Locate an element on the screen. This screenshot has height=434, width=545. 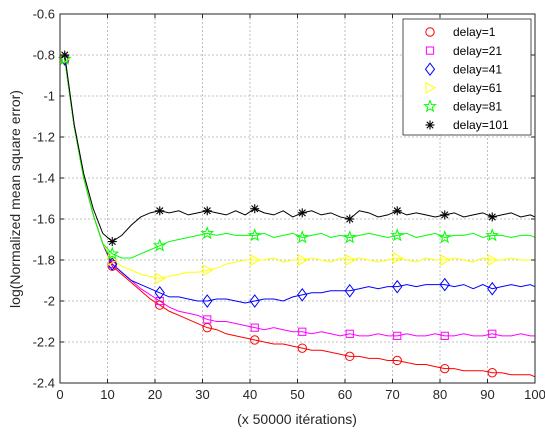
x-tick-label: 60 is located at coordinates (345, 394).